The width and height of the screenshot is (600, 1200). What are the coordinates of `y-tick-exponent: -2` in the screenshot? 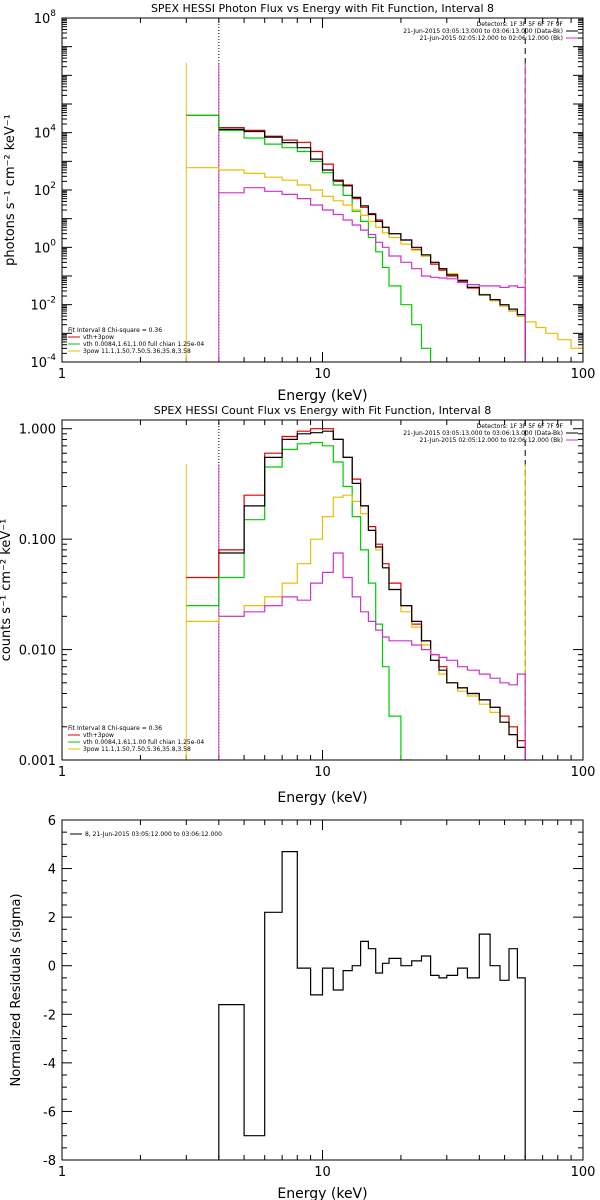 It's located at (51, 301).